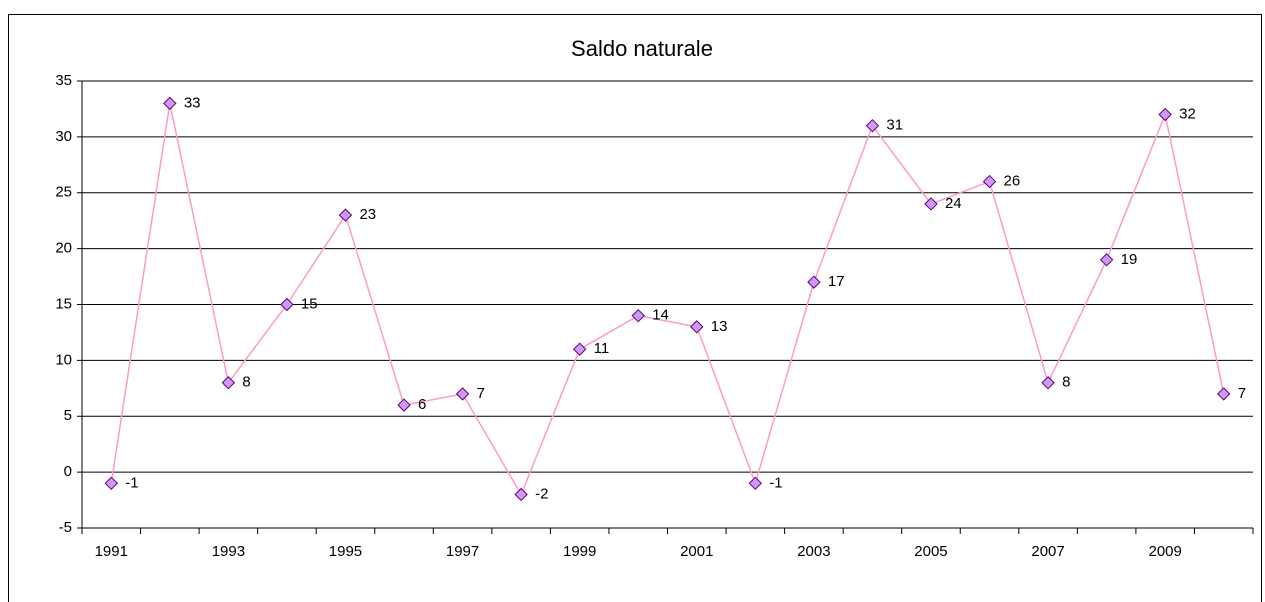 The image size is (1265, 602). What do you see at coordinates (813, 551) in the screenshot?
I see `x-tick-label: 2003` at bounding box center [813, 551].